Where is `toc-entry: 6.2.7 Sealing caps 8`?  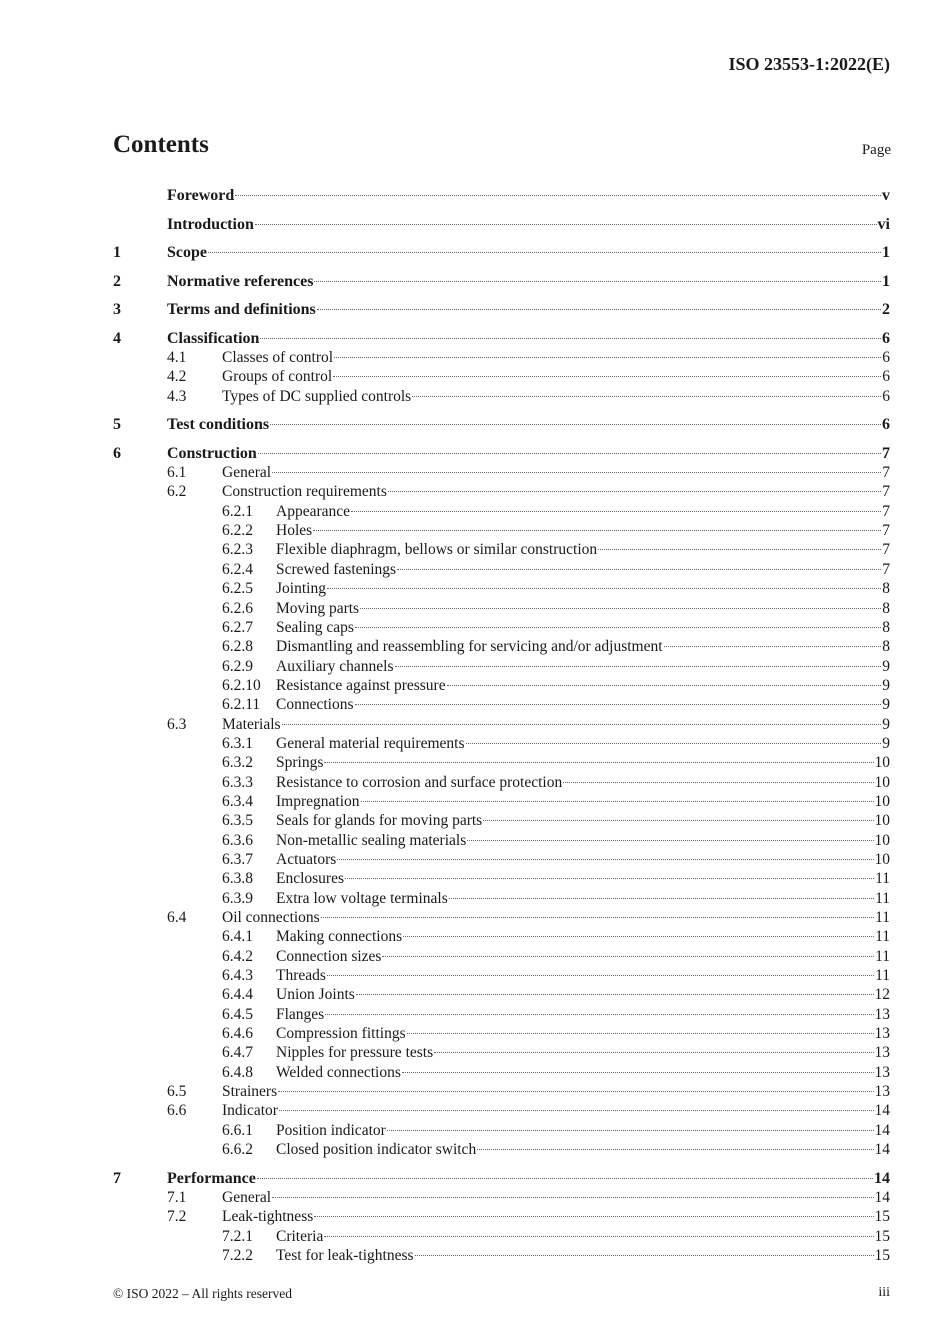 toc-entry: 6.2.7 Sealing caps 8 is located at coordinates (501, 627).